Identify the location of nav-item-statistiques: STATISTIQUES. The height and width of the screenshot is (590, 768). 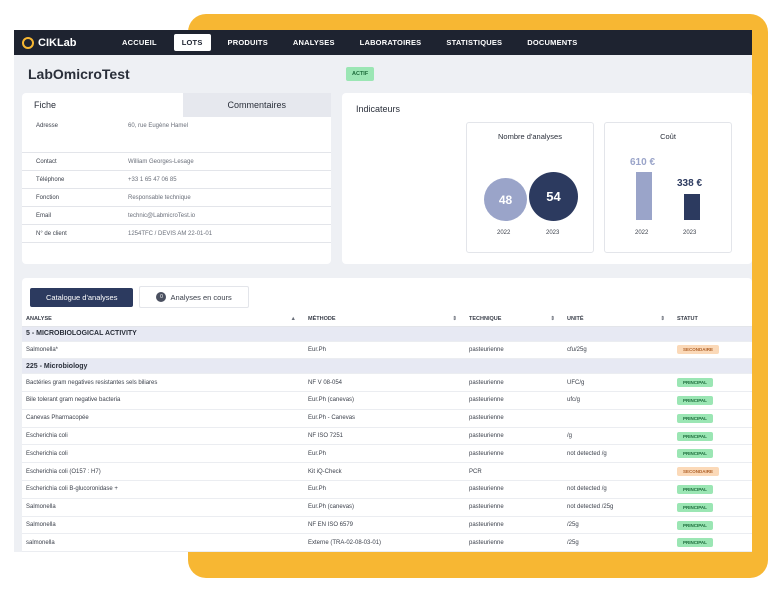
(474, 42).